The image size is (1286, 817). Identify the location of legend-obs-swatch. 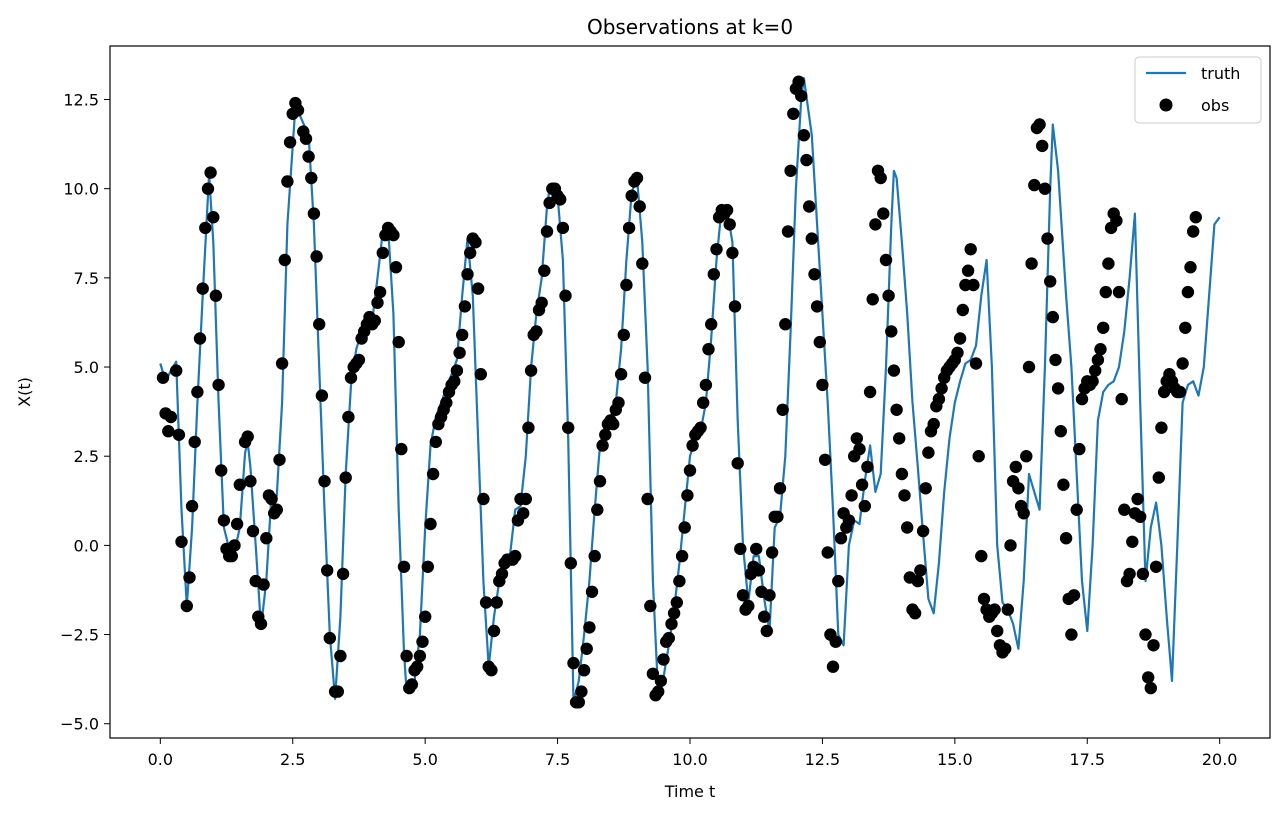
(1166, 105).